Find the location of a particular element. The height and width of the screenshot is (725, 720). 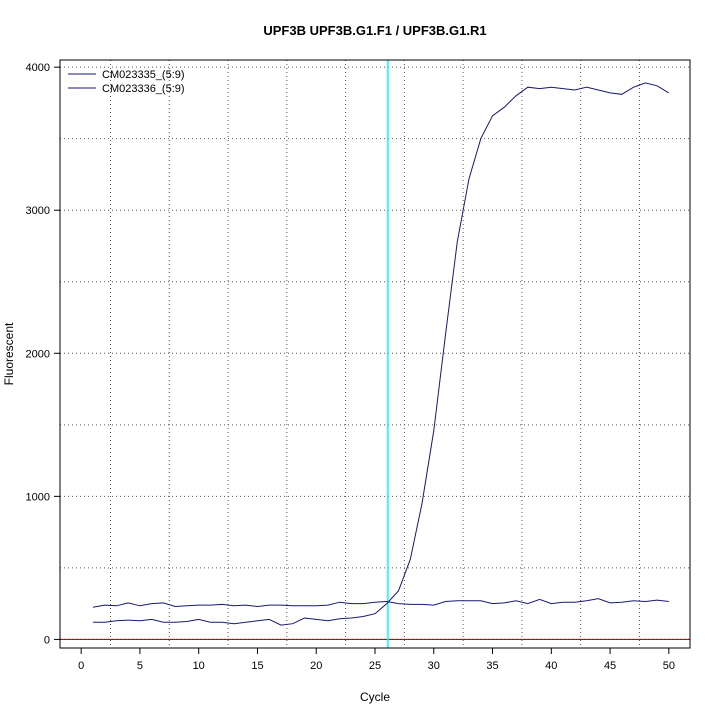

x-tick-label: 30 is located at coordinates (434, 666).